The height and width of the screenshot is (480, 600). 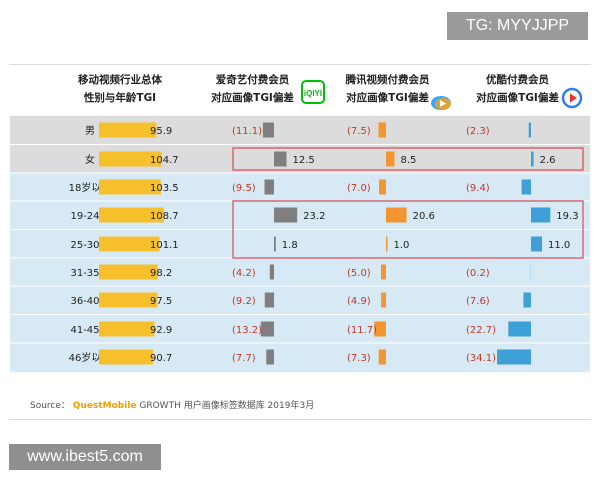 I want to click on source-brand: QuestMobile, so click(x=104, y=406).